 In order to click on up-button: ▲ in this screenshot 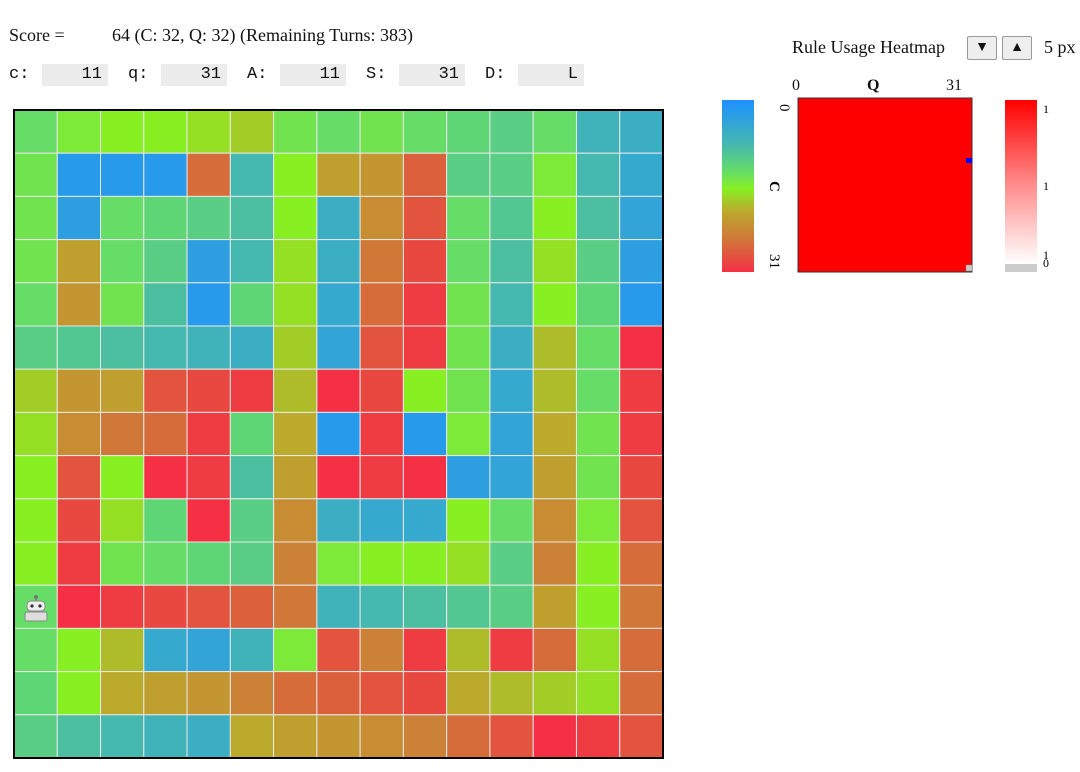, I will do `click(1017, 48)`.